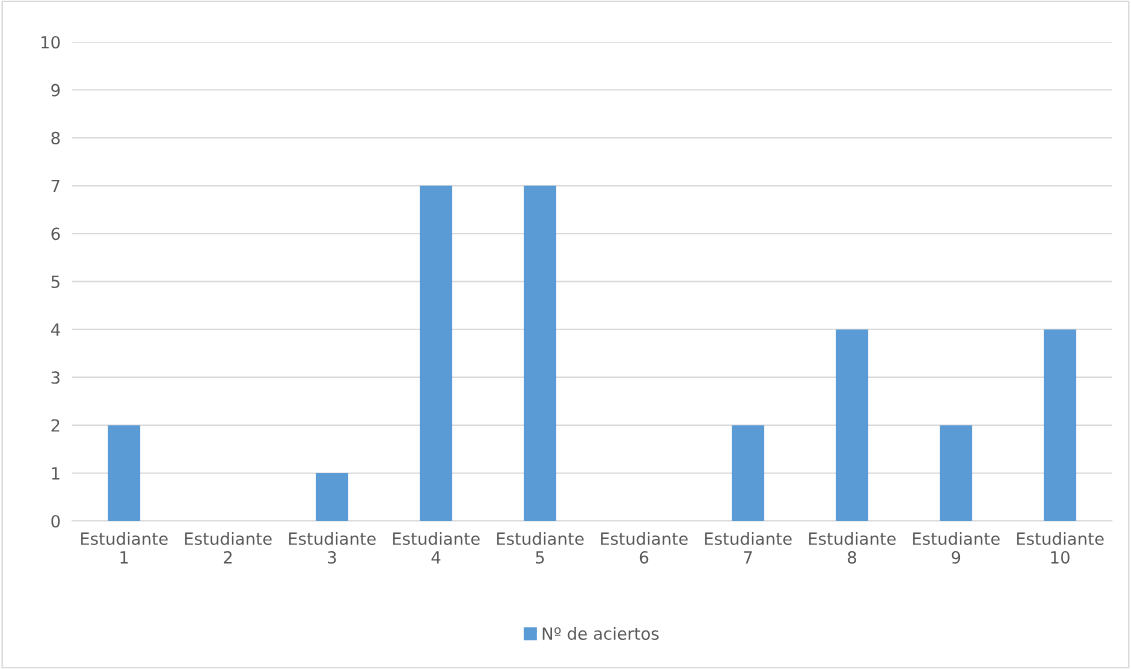  What do you see at coordinates (55, 138) in the screenshot?
I see `y-tick-label: 8` at bounding box center [55, 138].